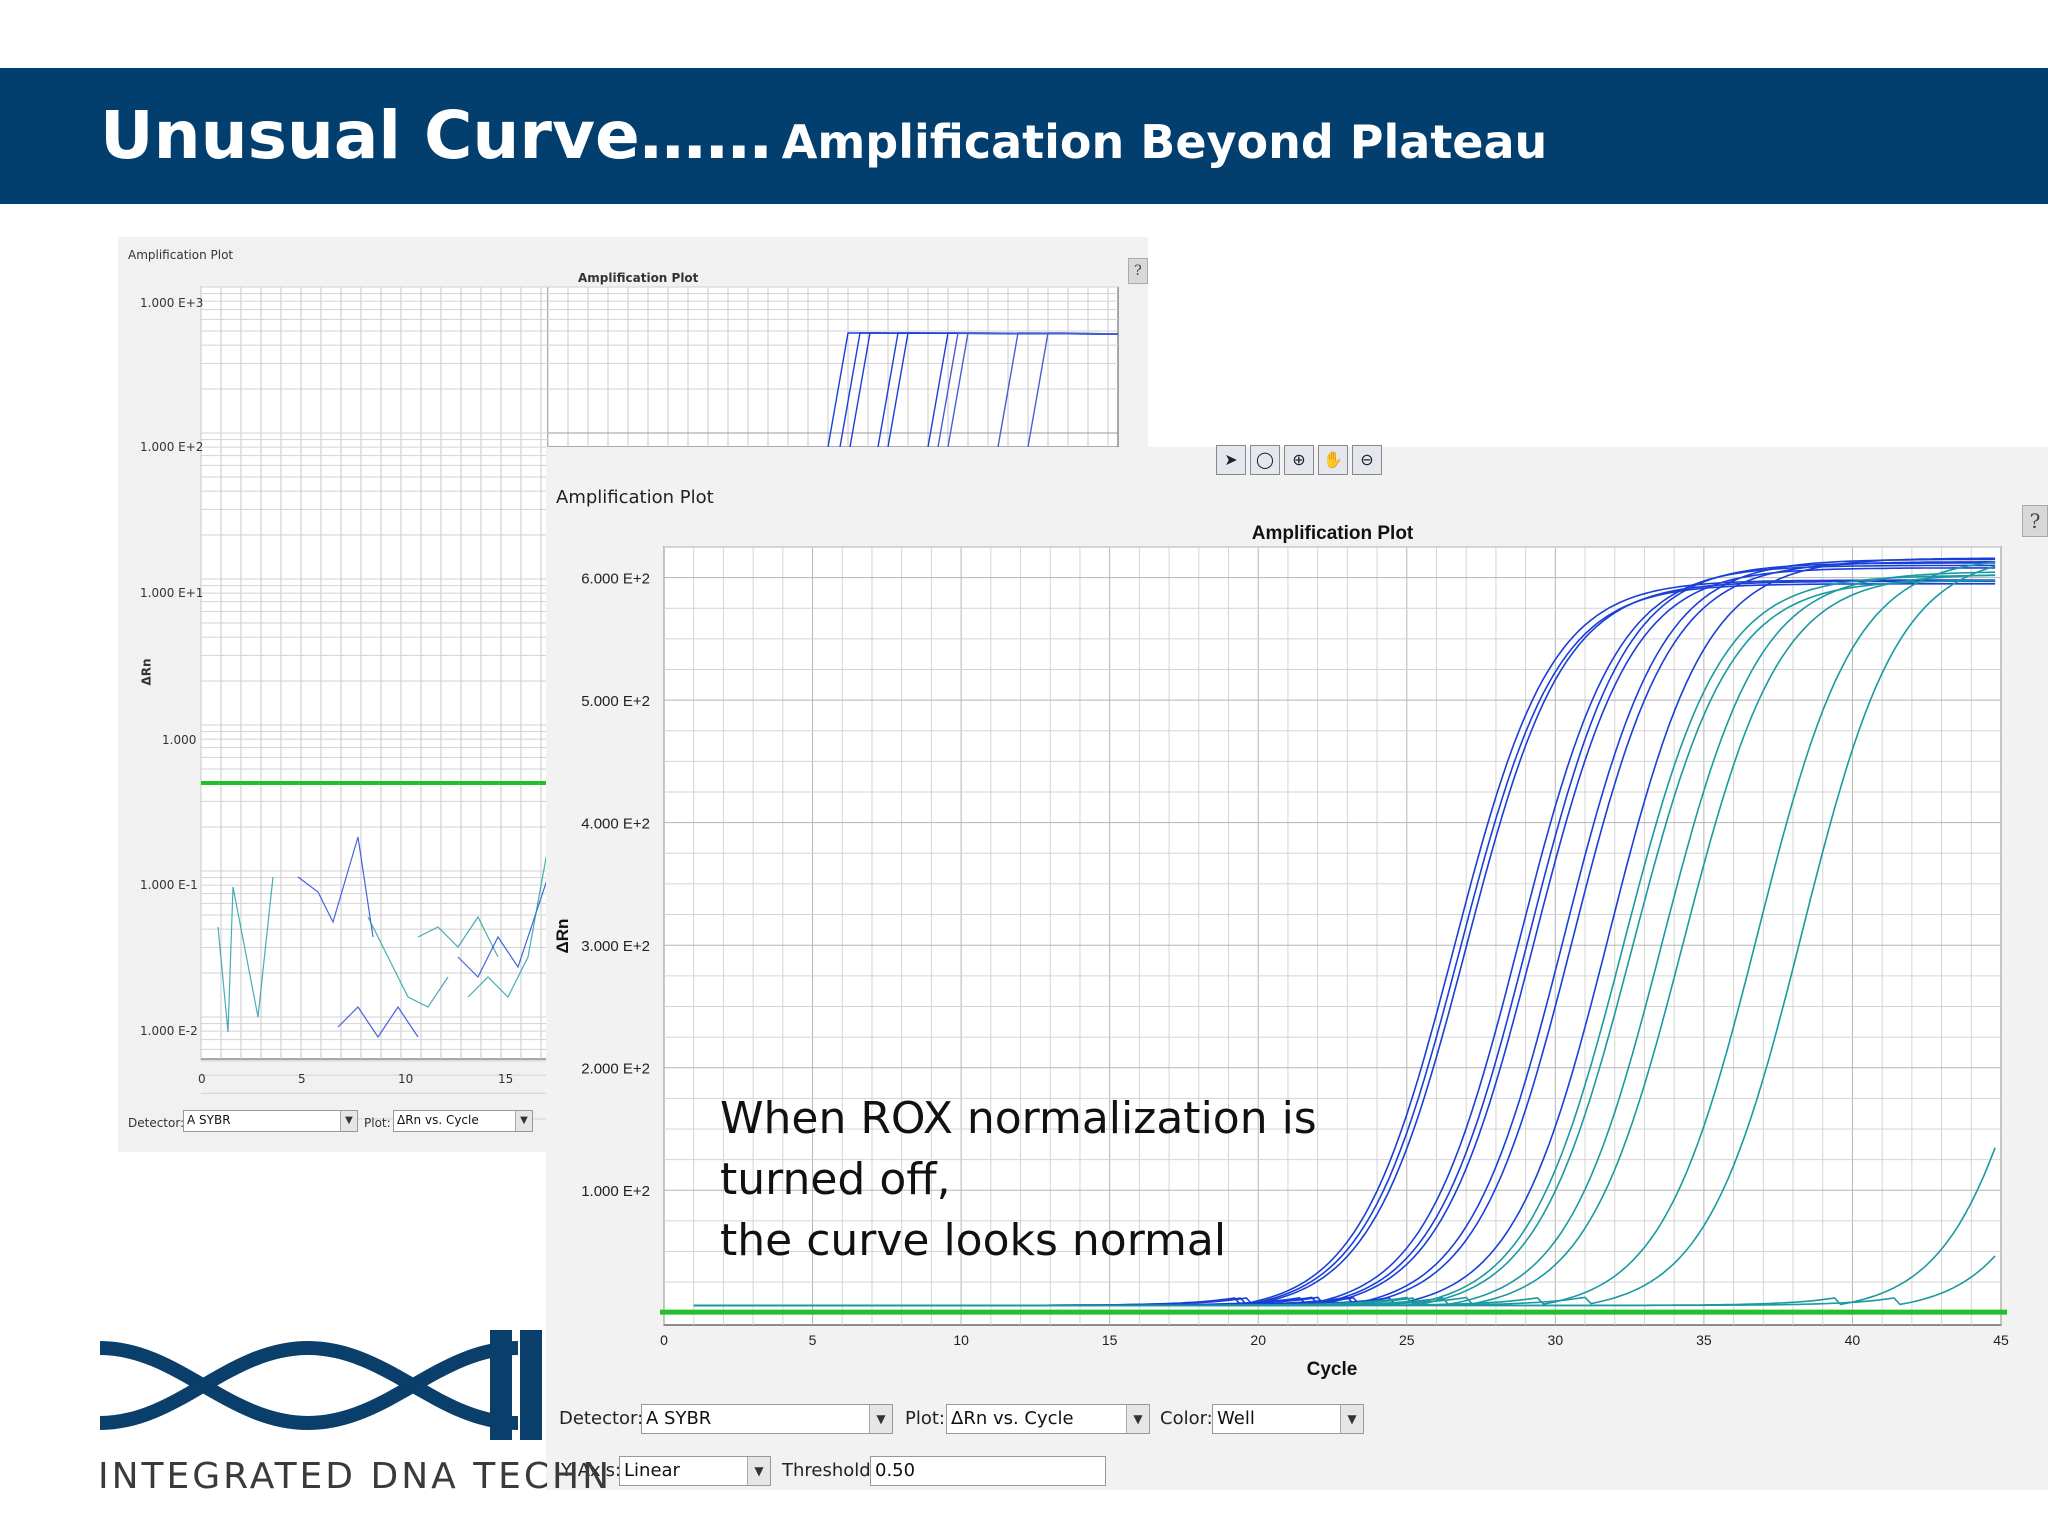 This screenshot has height=1536, width=2048. Describe the element at coordinates (615, 701) in the screenshot. I see `y-tick-label: 5.000 E+2` at that location.